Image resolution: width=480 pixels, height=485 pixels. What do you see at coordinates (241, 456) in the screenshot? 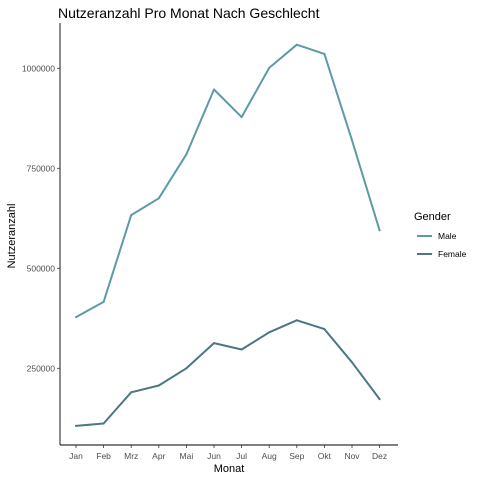
I see `x-tick-label: Jul` at bounding box center [241, 456].